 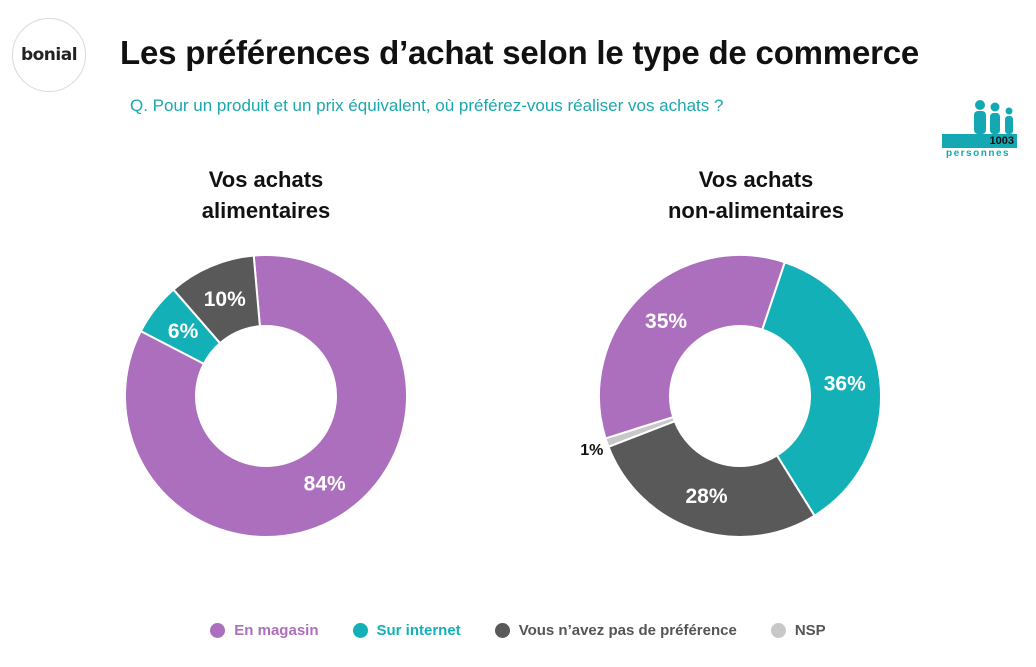 I want to click on legend-item-en-magasin: En magasin, so click(x=264, y=630).